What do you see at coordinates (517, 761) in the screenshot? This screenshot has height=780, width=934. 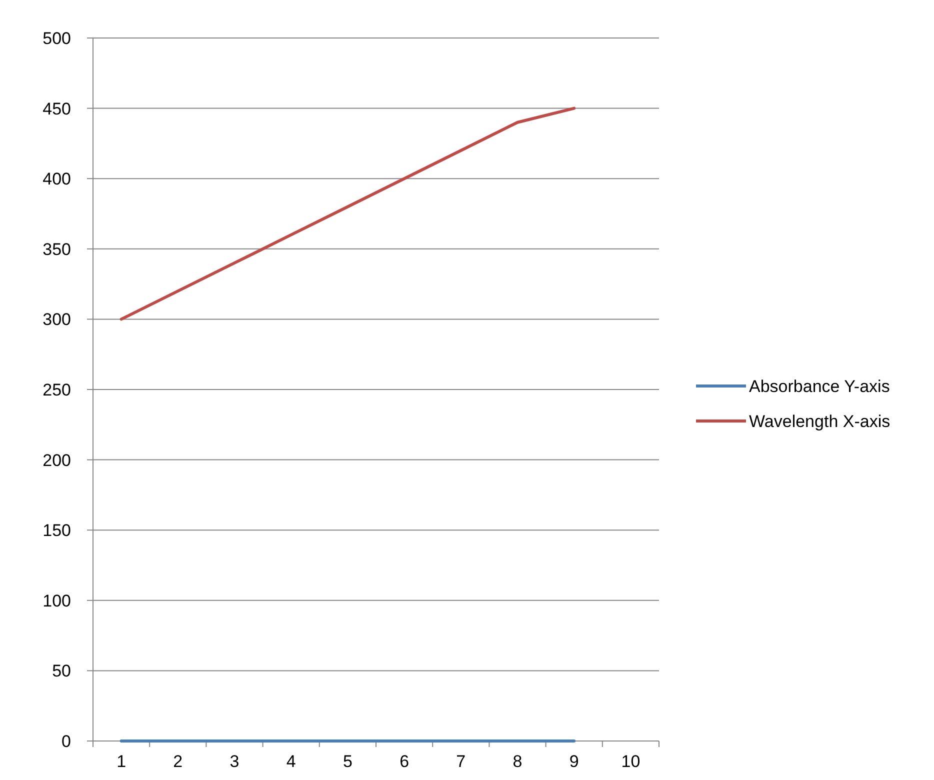 I see `x-tick-label: 8` at bounding box center [517, 761].